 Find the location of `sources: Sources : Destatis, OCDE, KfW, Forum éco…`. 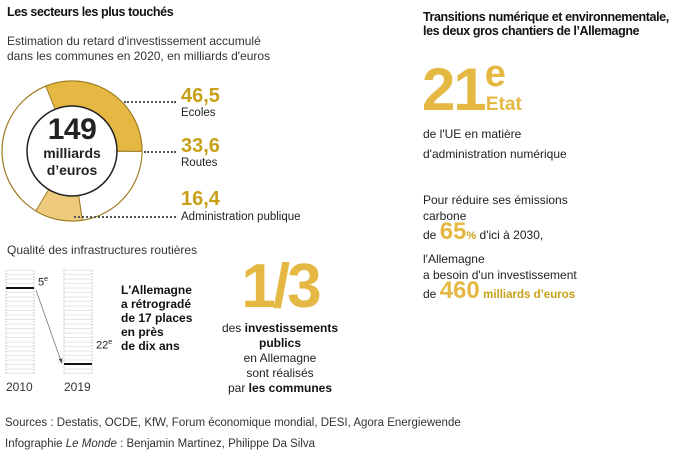

sources: Sources : Destatis, OCDE, KfW, Forum éco… is located at coordinates (233, 423).